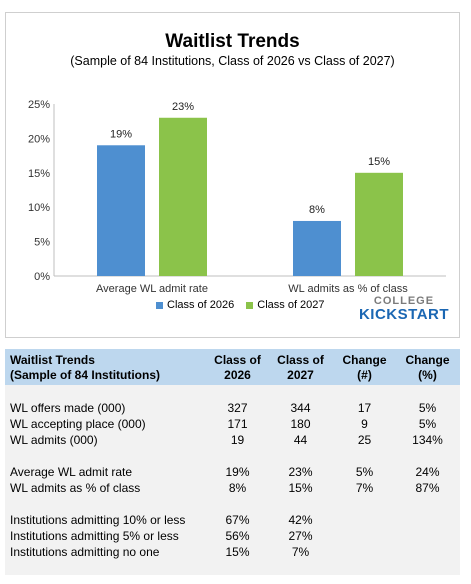 Image resolution: width=471 pixels, height=584 pixels. What do you see at coordinates (300, 520) in the screenshot?
I see `row-value-2027: 42%` at bounding box center [300, 520].